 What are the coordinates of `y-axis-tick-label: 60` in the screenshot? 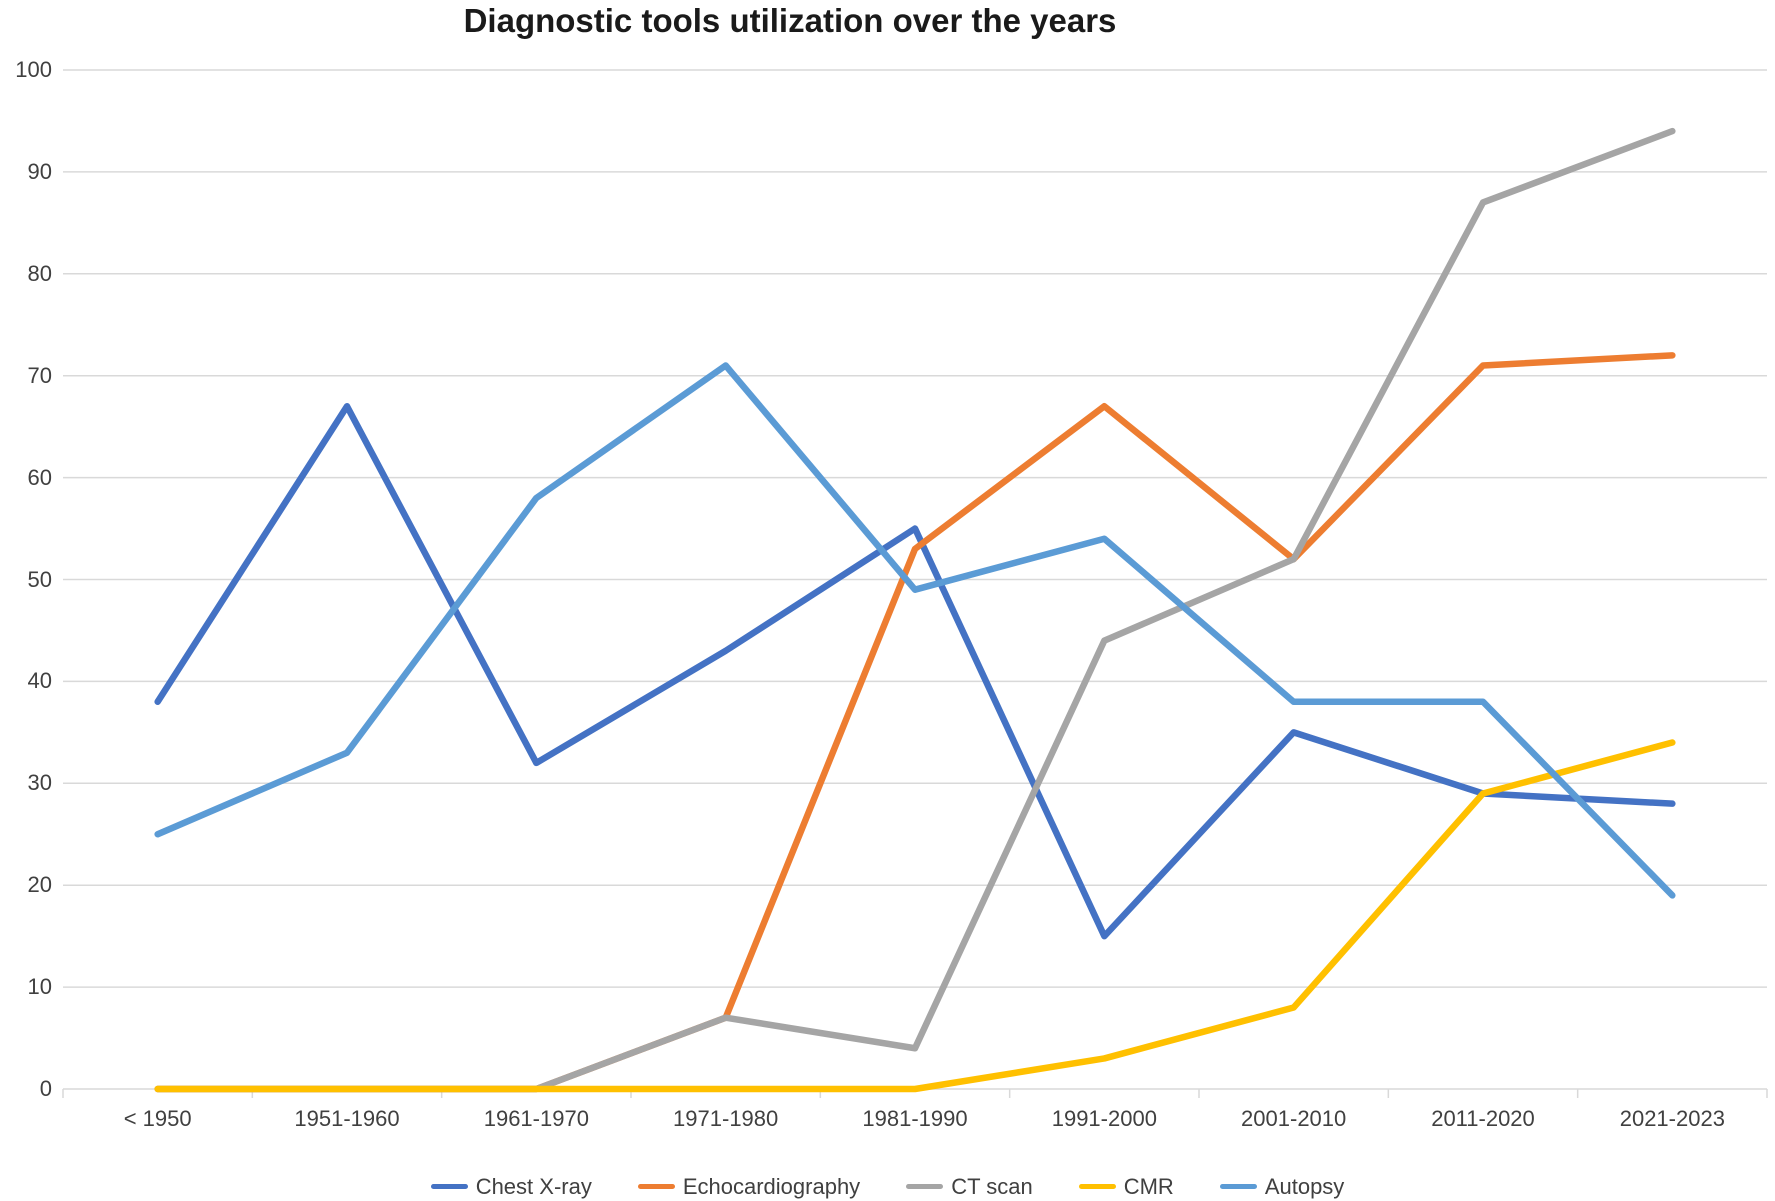 It's located at (39, 477).